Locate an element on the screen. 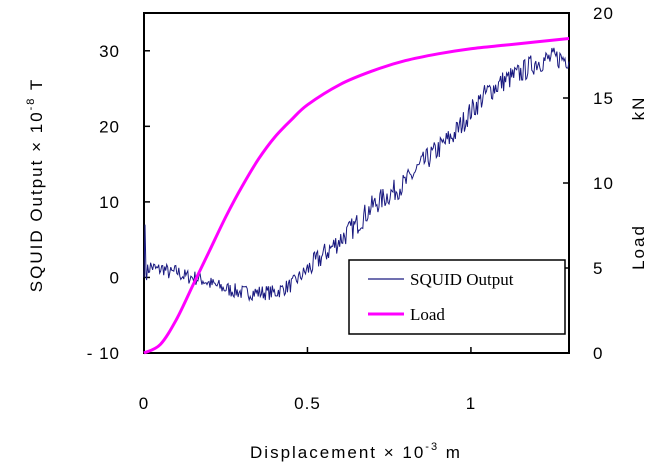 The image size is (666, 465). legend-label-squid: SQUID Output is located at coordinates (462, 279).